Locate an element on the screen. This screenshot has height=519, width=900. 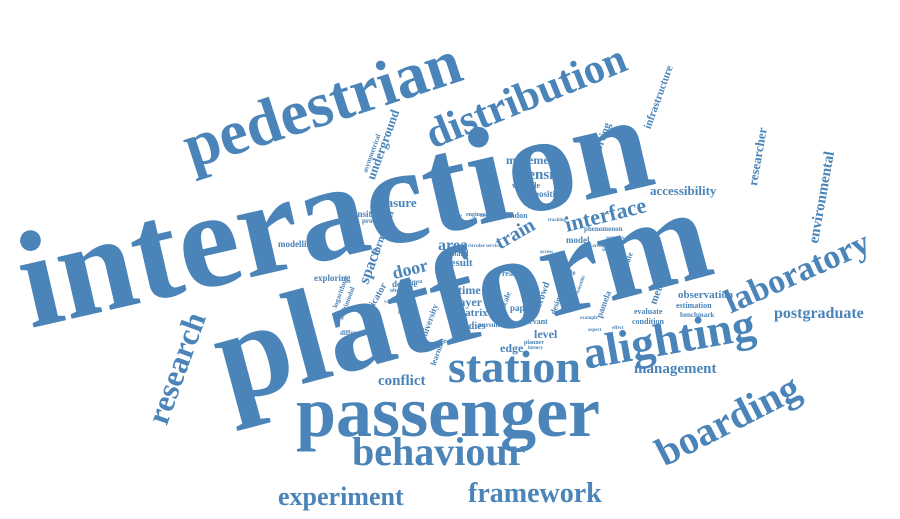
word-journey: journey is located at coordinates (406, 312).